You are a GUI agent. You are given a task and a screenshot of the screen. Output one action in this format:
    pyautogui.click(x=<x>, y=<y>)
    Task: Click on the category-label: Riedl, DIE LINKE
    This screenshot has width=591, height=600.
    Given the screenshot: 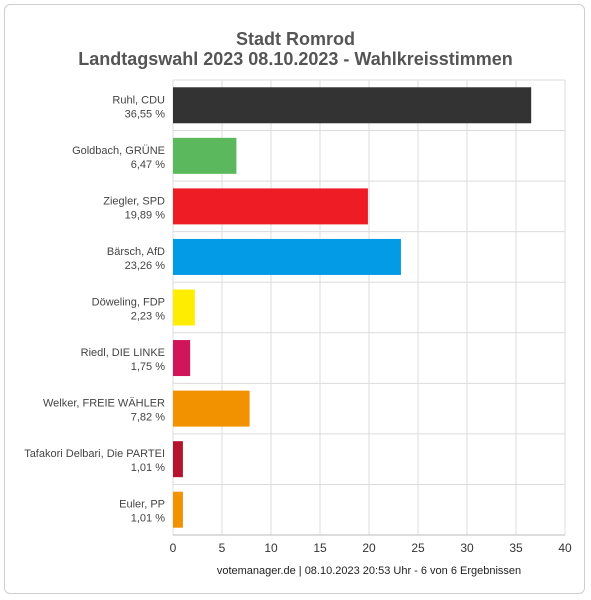 What is the action you would take?
    pyautogui.click(x=123, y=353)
    